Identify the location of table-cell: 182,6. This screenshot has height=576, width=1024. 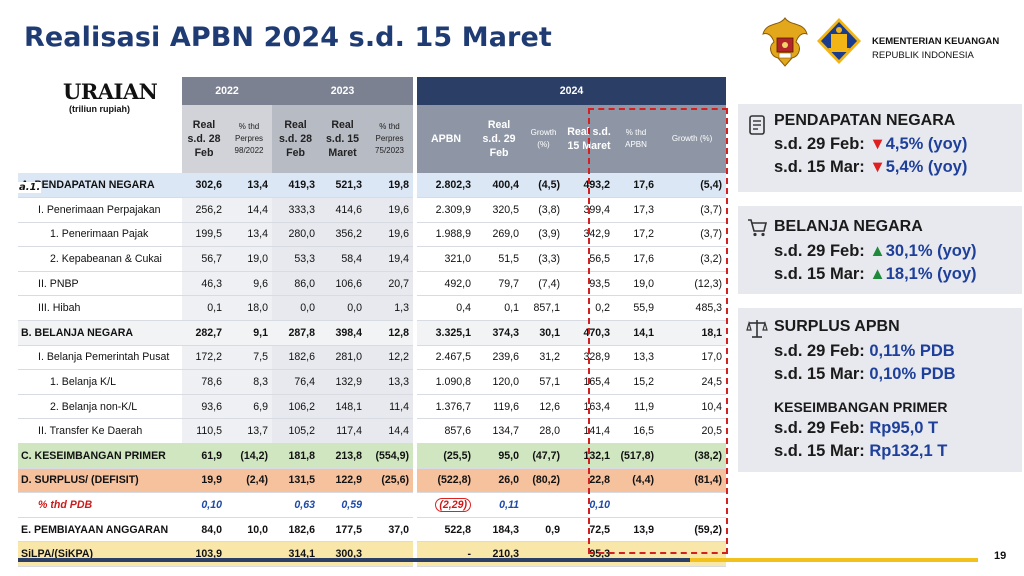
(296, 530).